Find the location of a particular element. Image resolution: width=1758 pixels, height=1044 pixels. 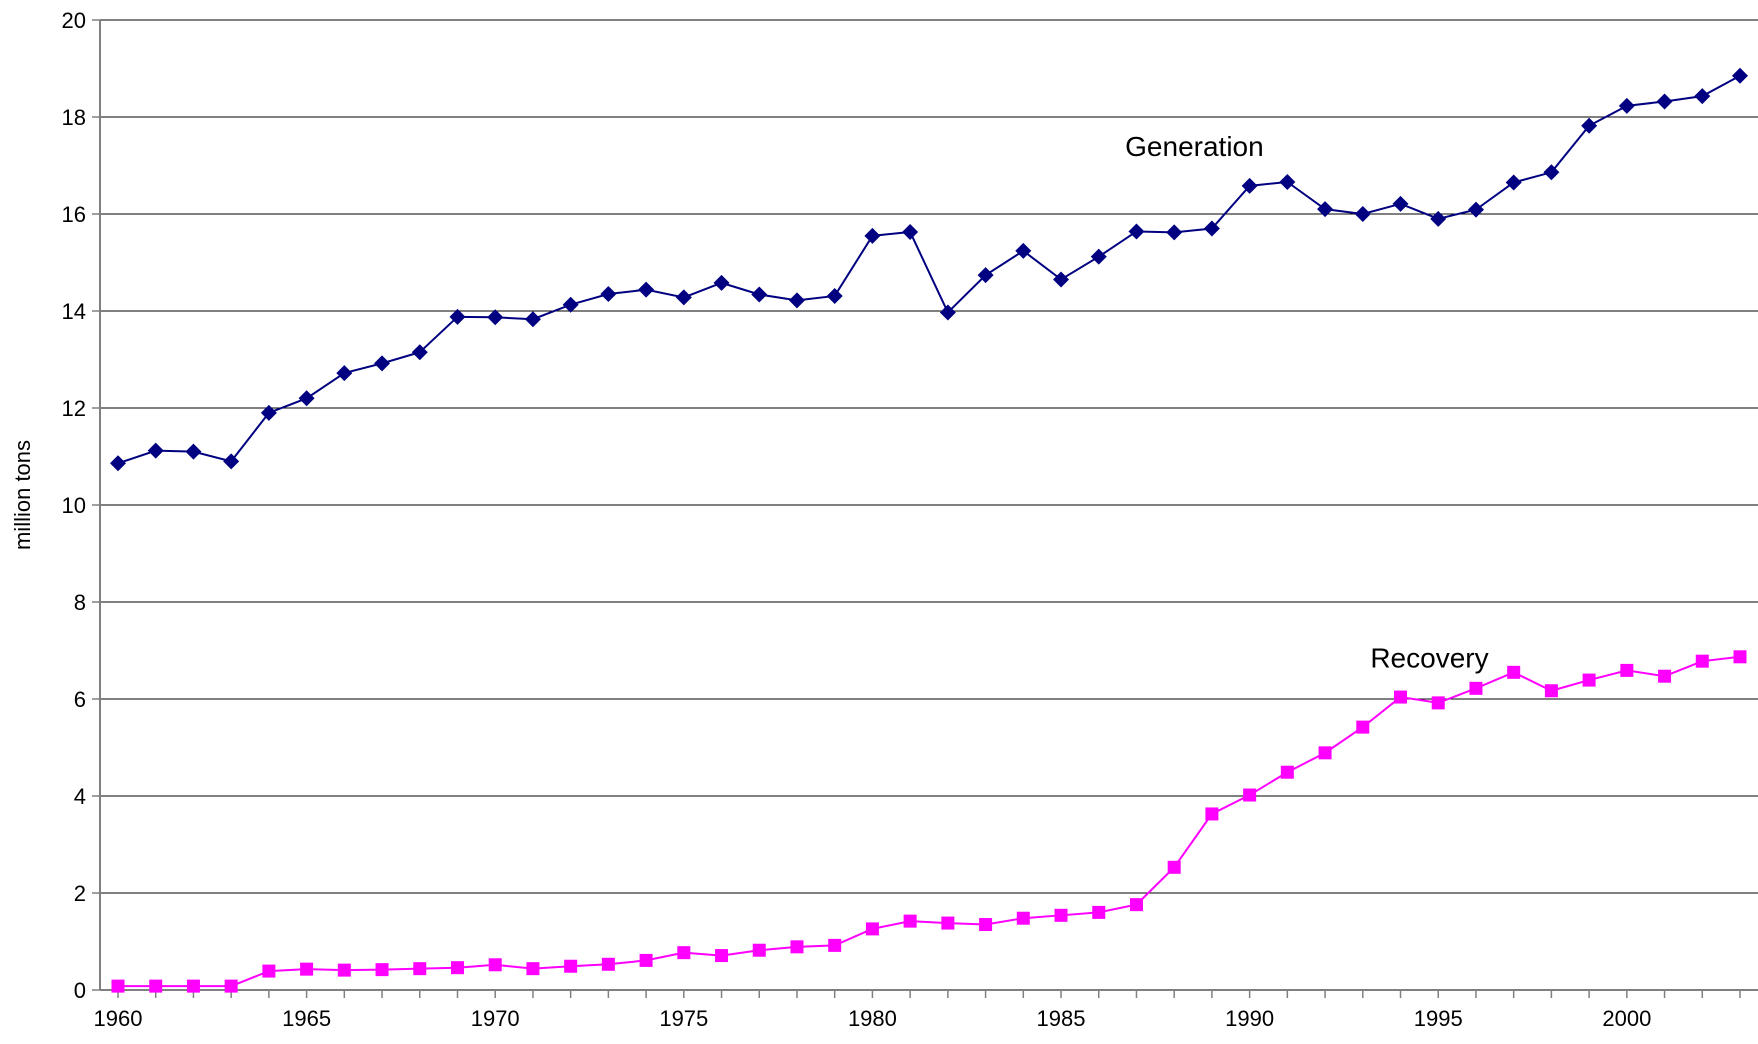

x-tick-label: 1960 is located at coordinates (118, 1018).